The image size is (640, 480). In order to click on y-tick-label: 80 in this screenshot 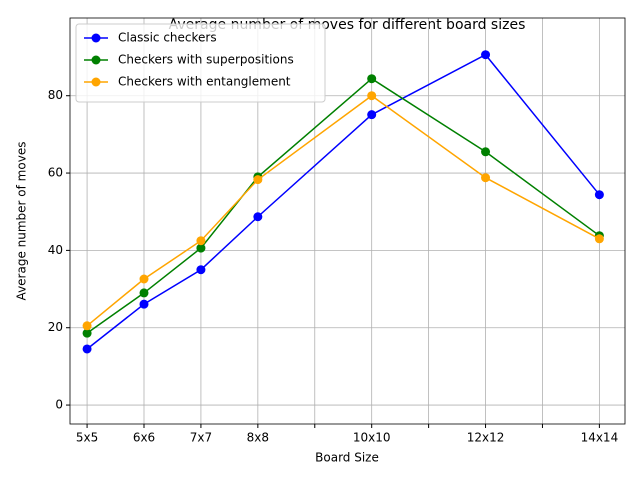, I will do `click(55, 95)`.